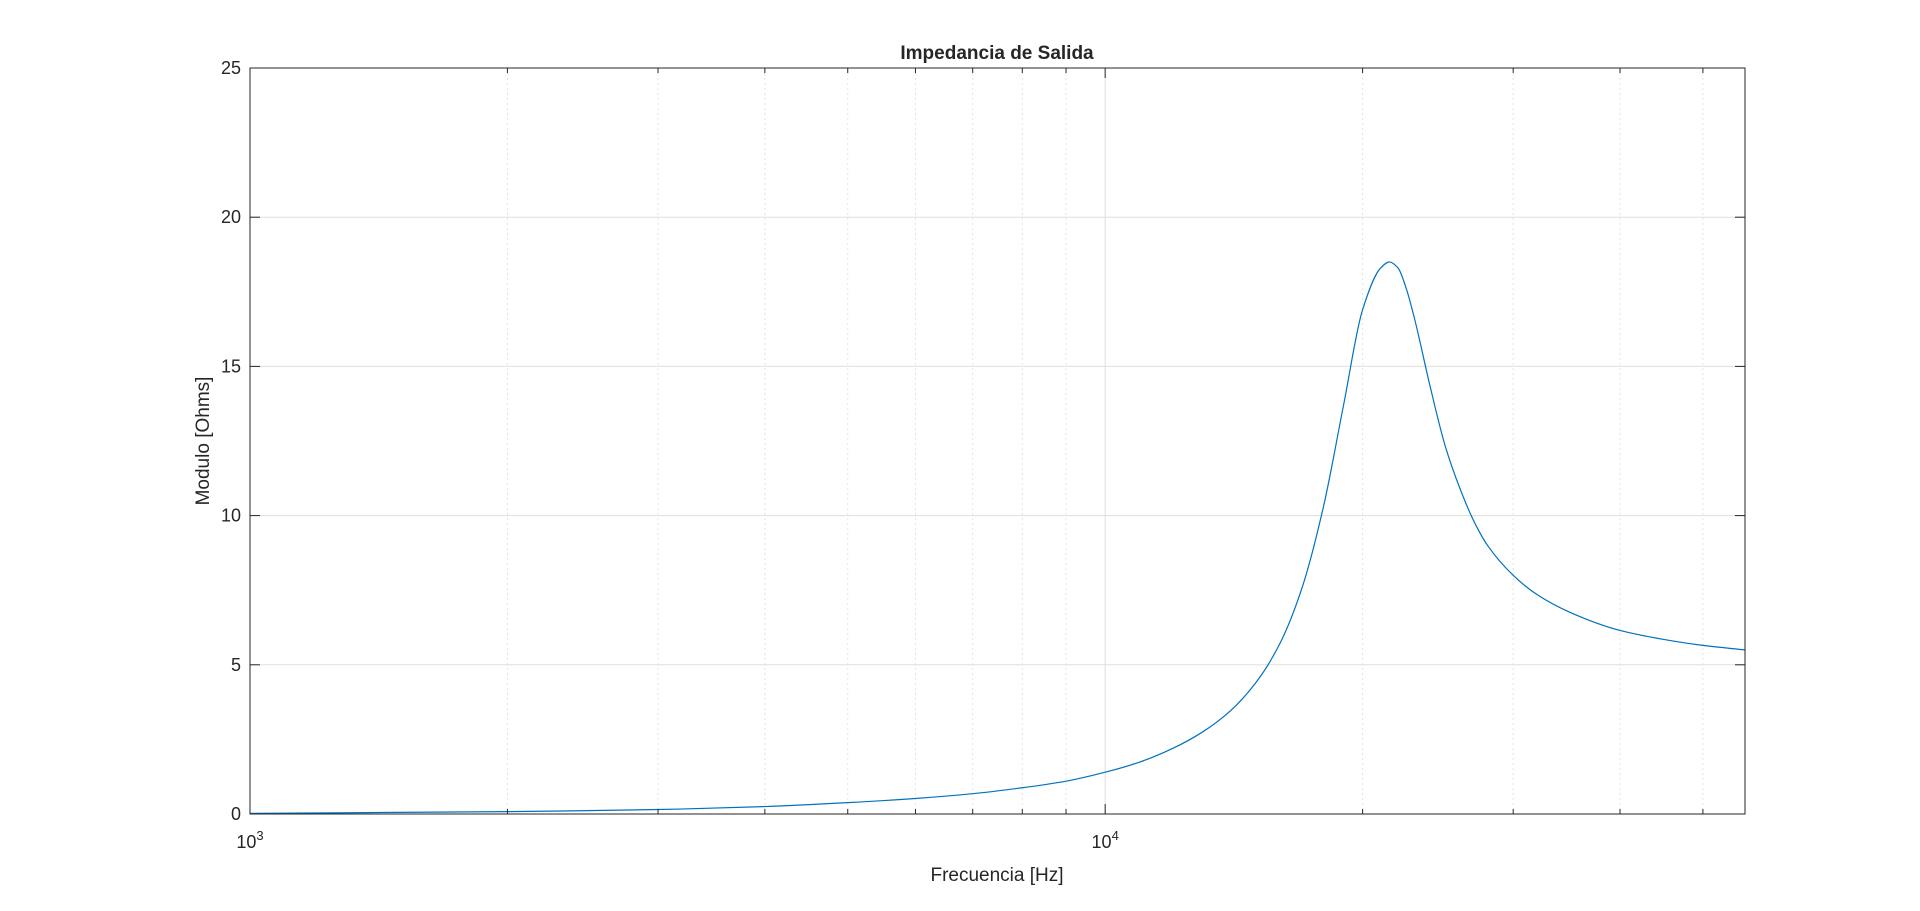 This screenshot has width=1920, height=911. Describe the element at coordinates (996, 875) in the screenshot. I see `x-axis-label: Frecuencia [Hz]` at that location.